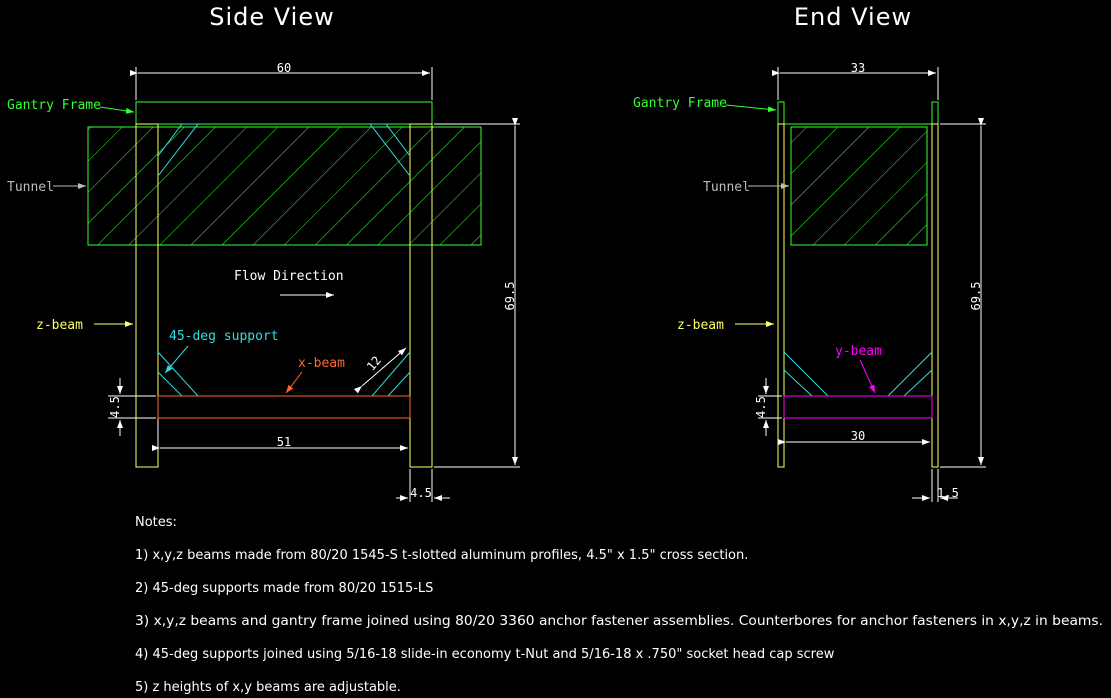 Image resolution: width=1111 pixels, height=698 pixels. What do you see at coordinates (30, 187) in the screenshot?
I see `side-tunnel-label: Tunnel` at bounding box center [30, 187].